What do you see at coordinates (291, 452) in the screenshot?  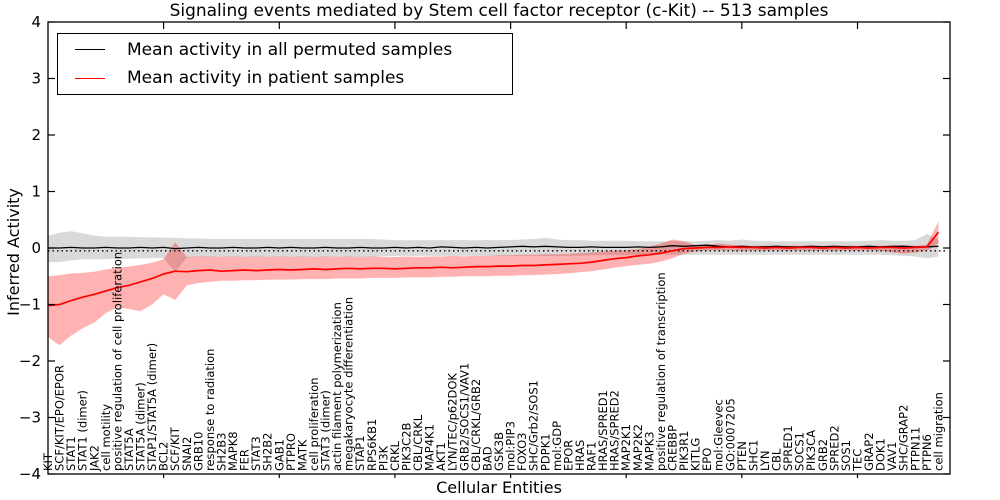 I see `x-category-label: PTPRO` at bounding box center [291, 452].